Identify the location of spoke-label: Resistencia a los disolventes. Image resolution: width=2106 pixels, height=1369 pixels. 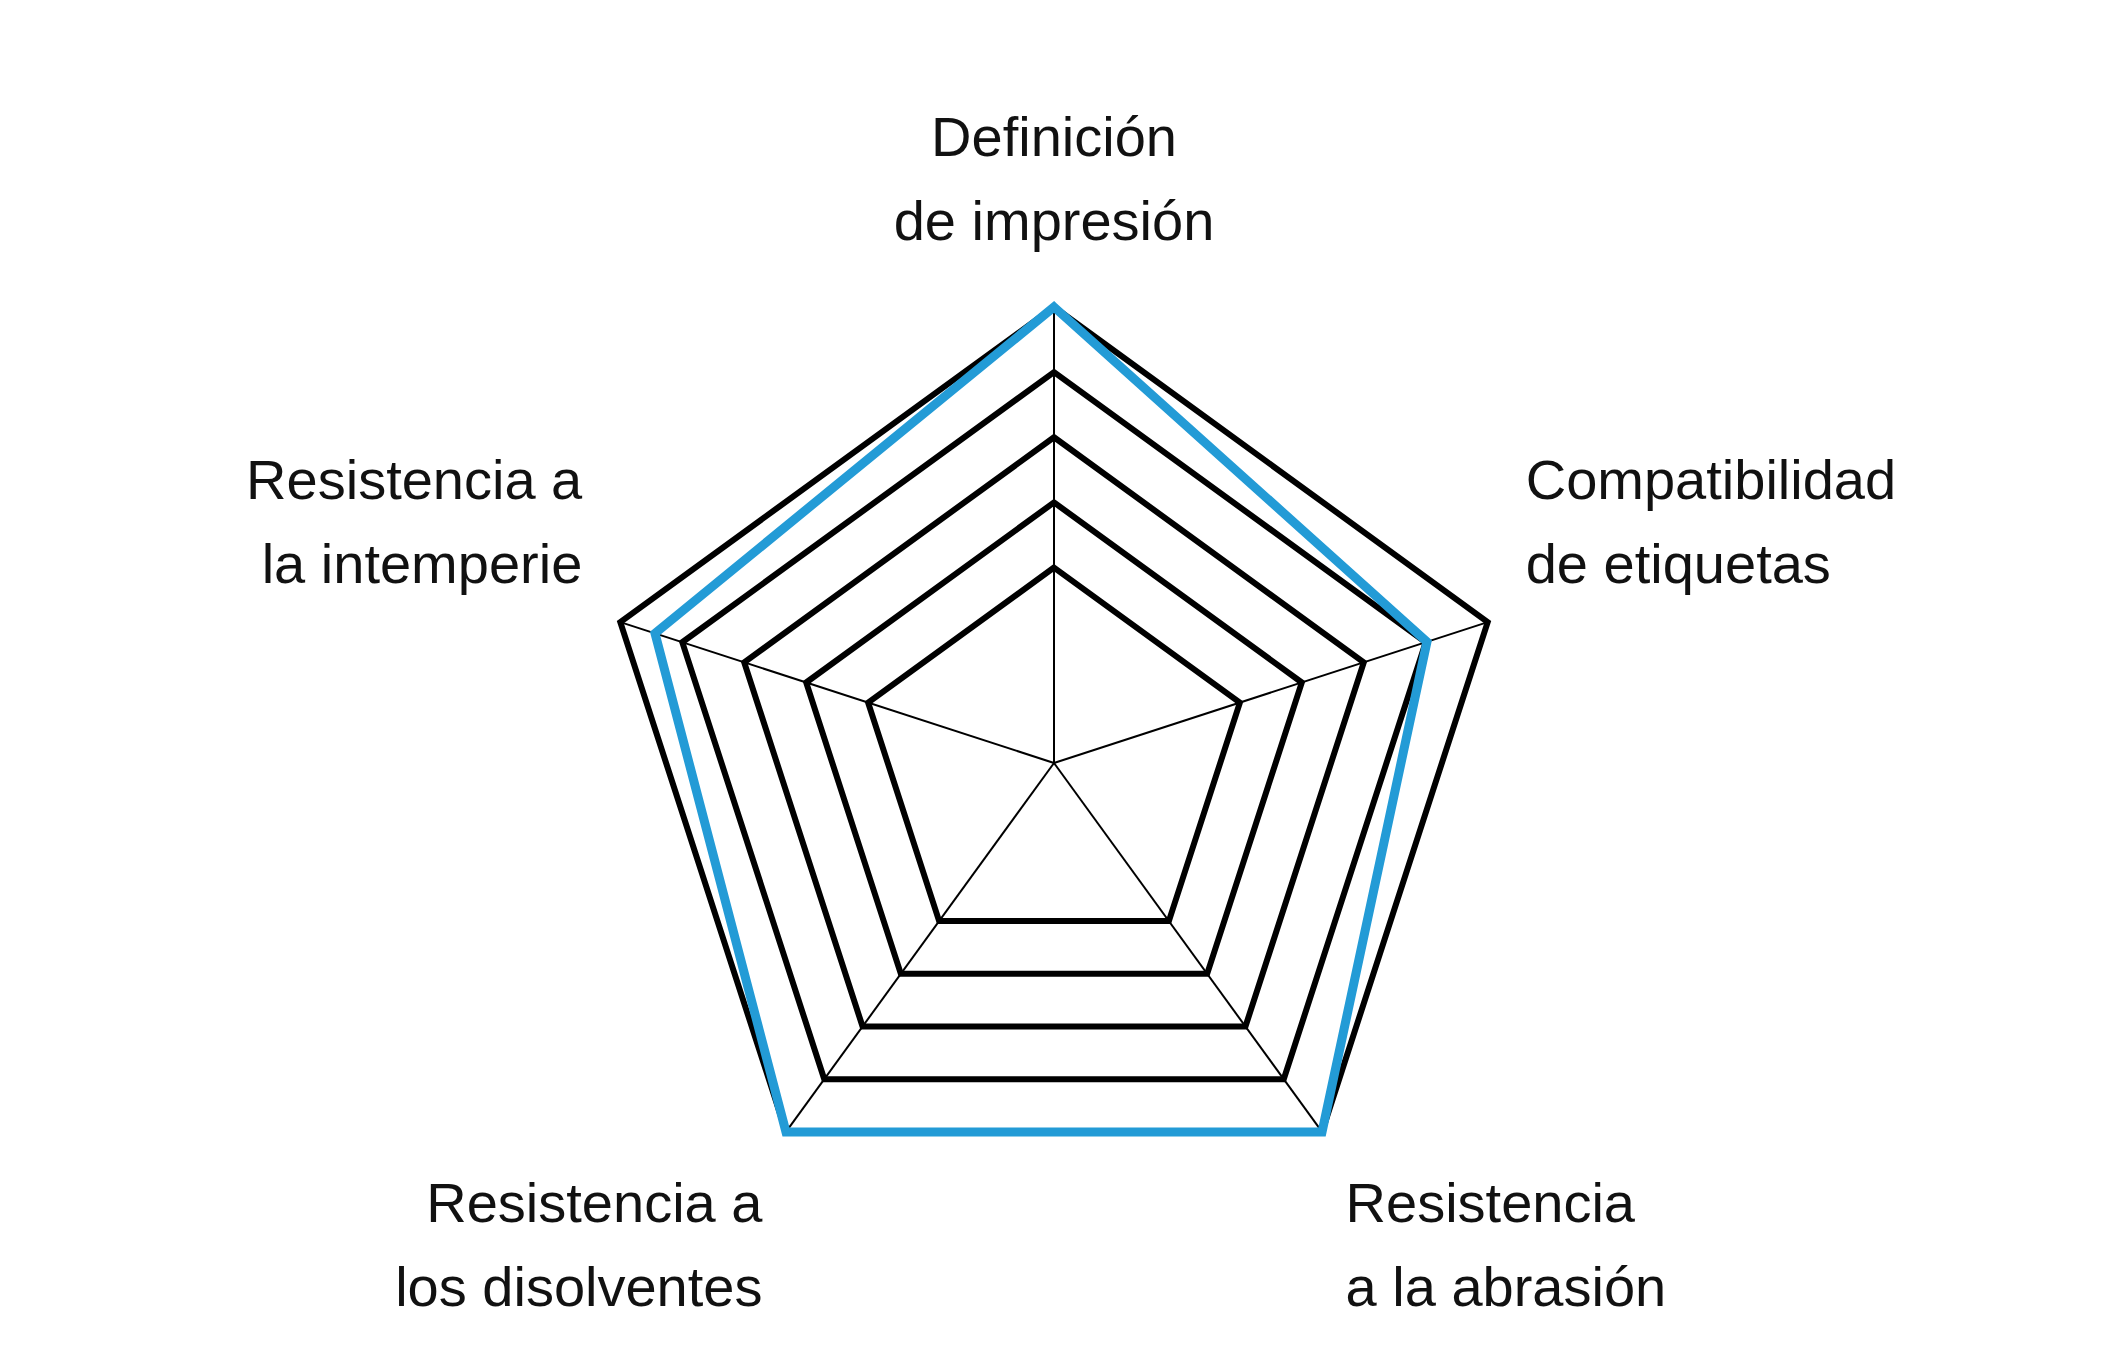
(579, 1244).